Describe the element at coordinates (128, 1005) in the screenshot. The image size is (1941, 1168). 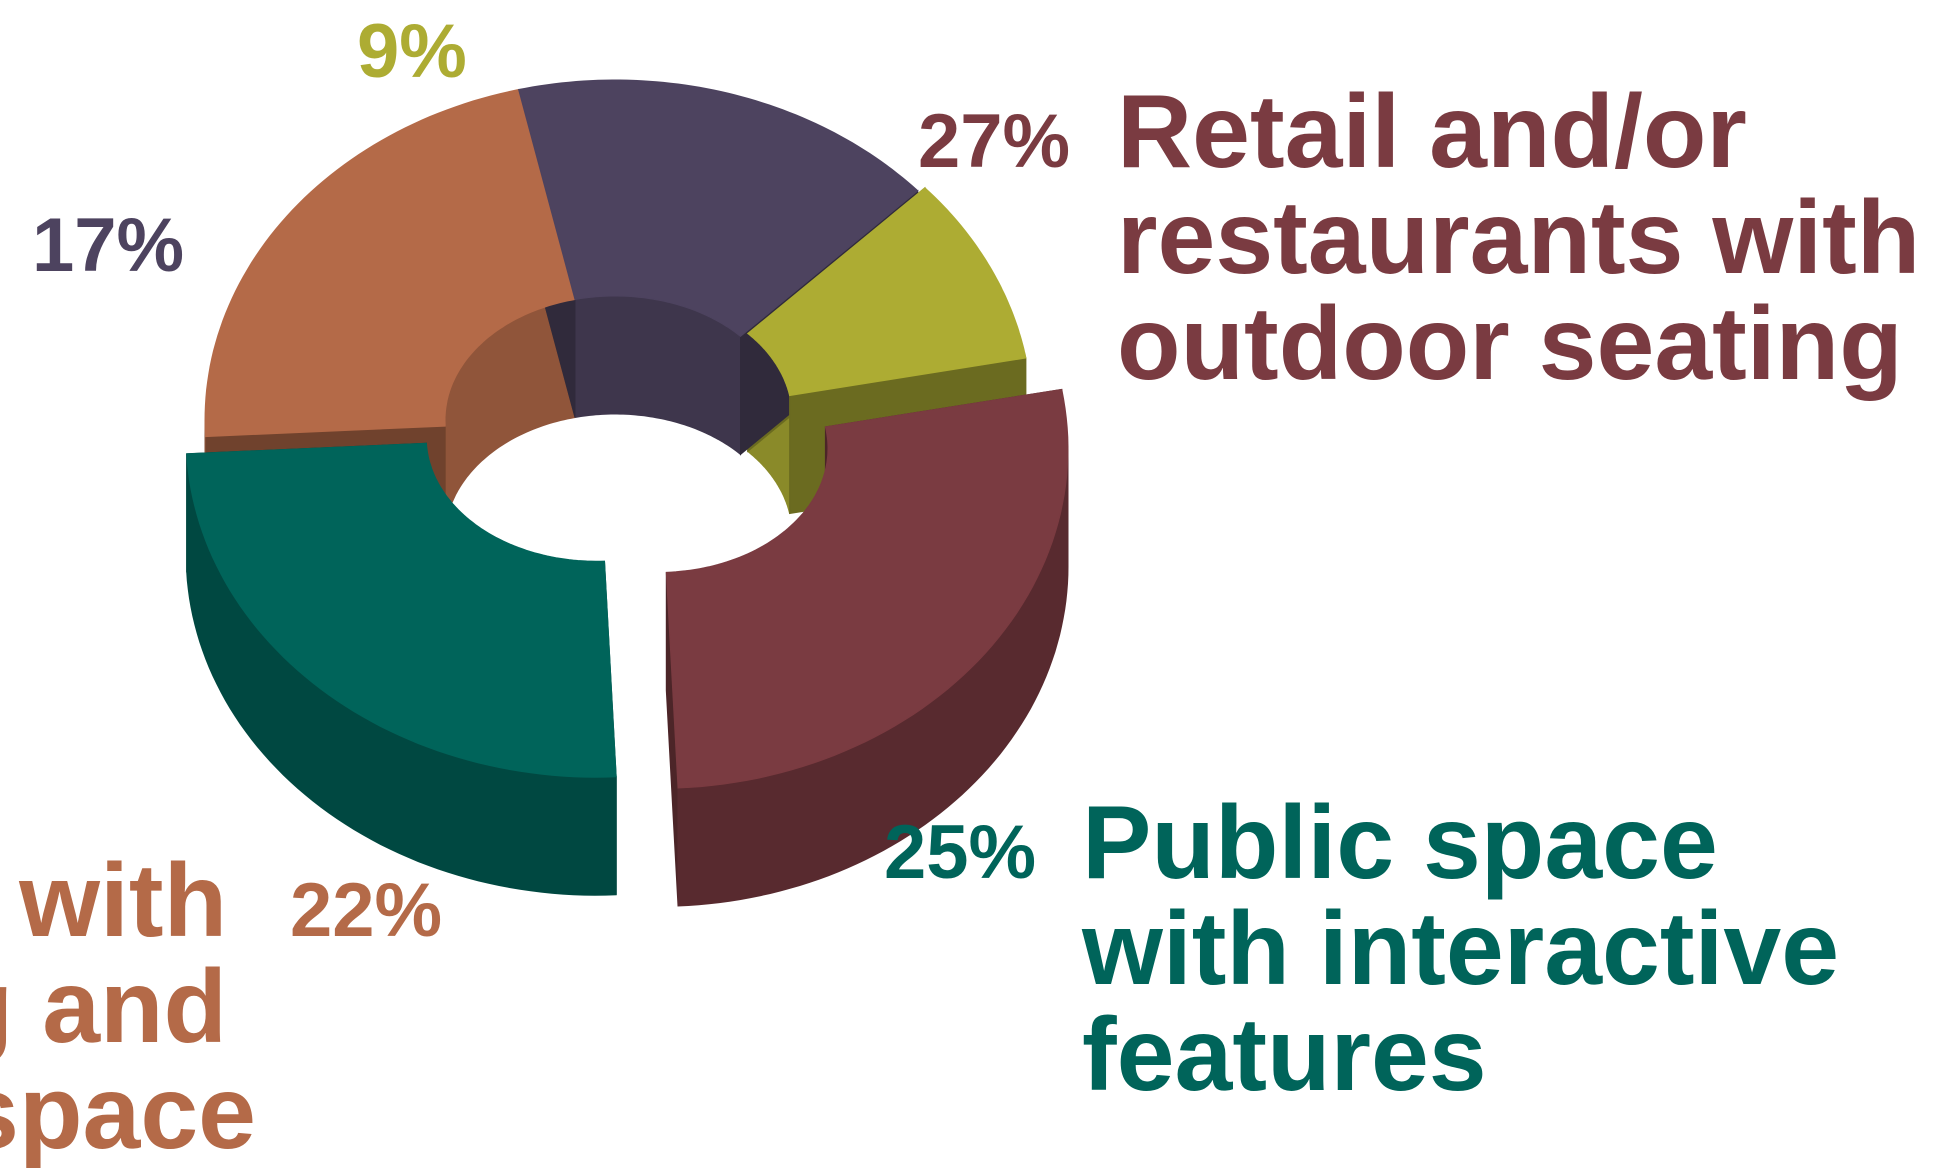
I see `category-label-22-partial: n with g and space` at that location.